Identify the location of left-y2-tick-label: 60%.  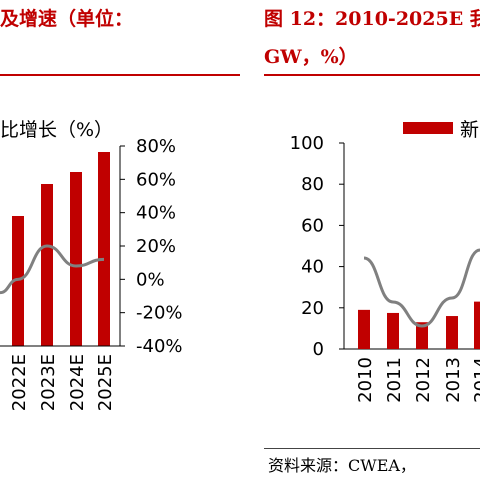
(156, 179).